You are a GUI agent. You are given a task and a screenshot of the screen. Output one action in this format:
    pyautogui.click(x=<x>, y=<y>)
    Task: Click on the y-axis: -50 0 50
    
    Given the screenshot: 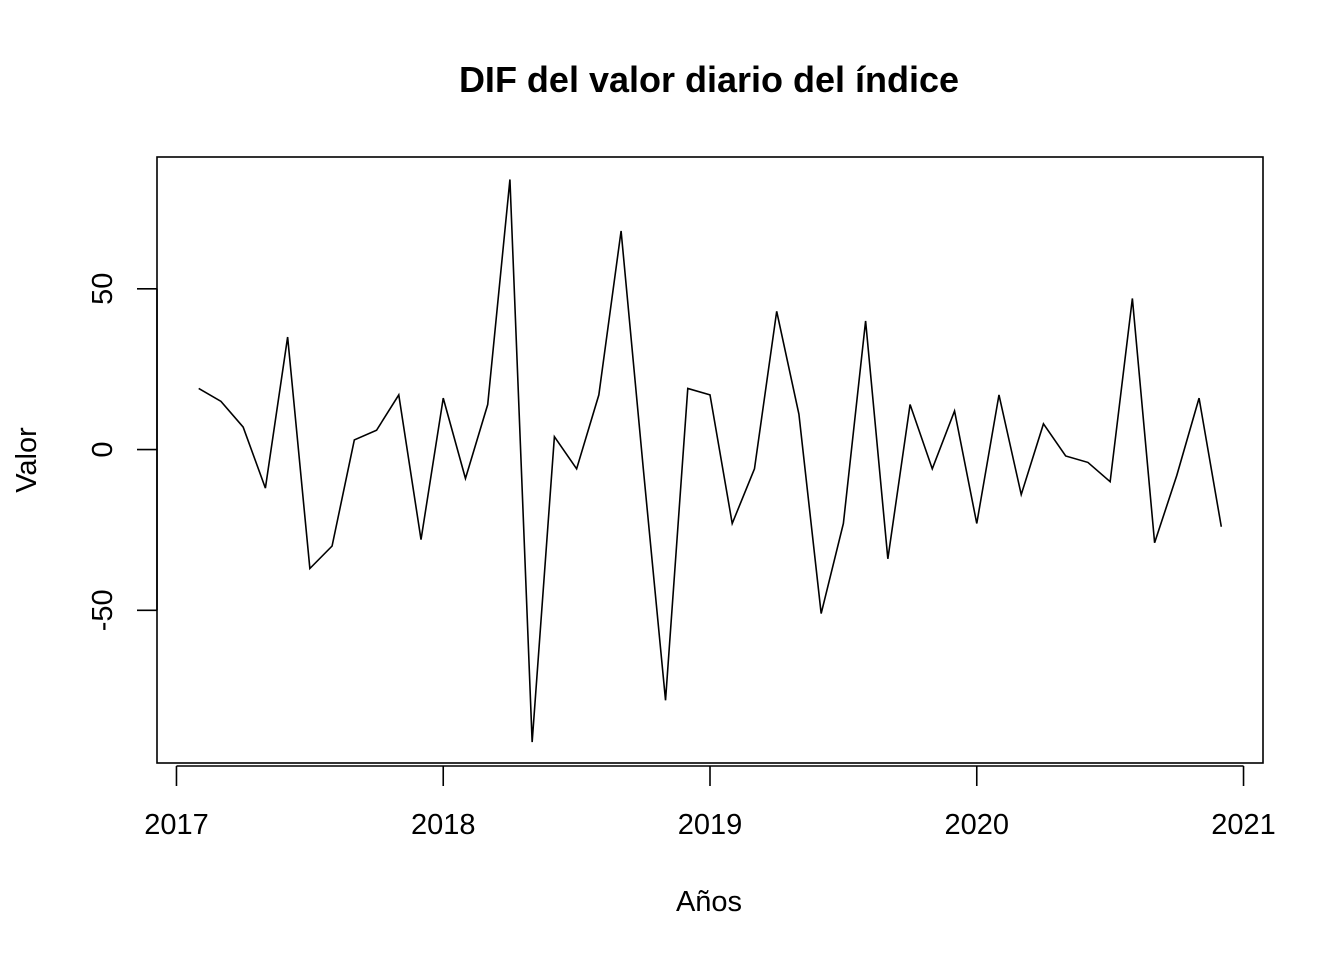 What is the action you would take?
    pyautogui.click(x=122, y=452)
    